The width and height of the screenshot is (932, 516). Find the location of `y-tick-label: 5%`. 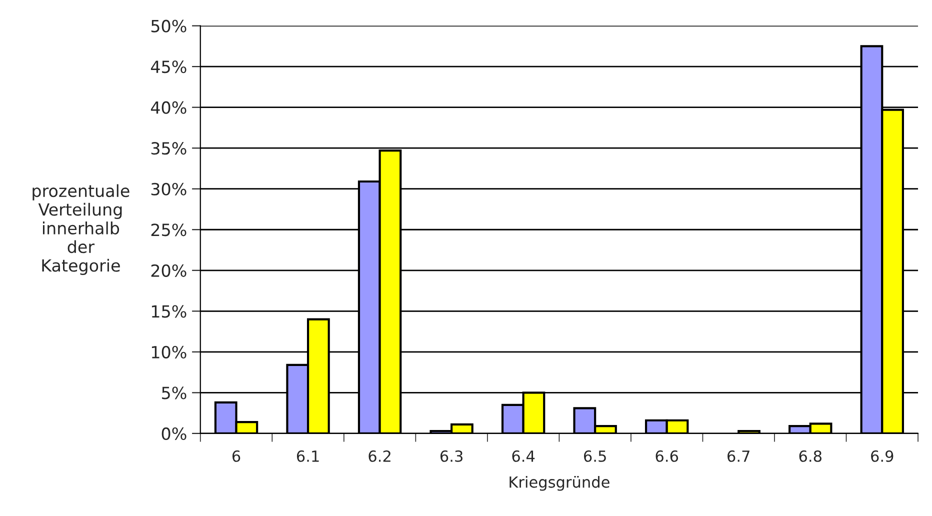

y-tick-label: 5% is located at coordinates (174, 393).